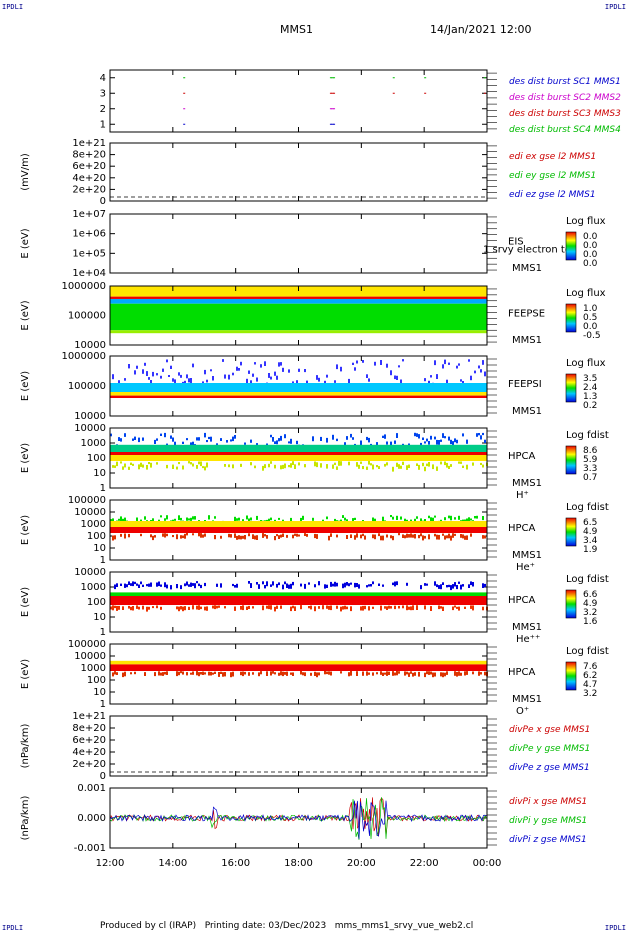 The width and height of the screenshot is (630, 934). Describe the element at coordinates (103, 632) in the screenshot. I see `ytick-label: 1` at that location.